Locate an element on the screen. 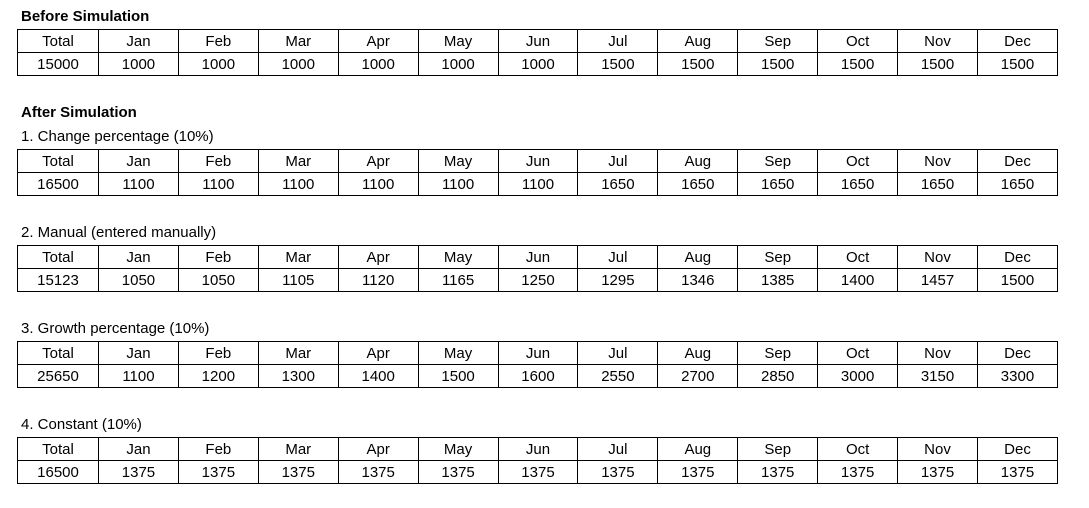  value-cell: 15123 is located at coordinates (58, 280).